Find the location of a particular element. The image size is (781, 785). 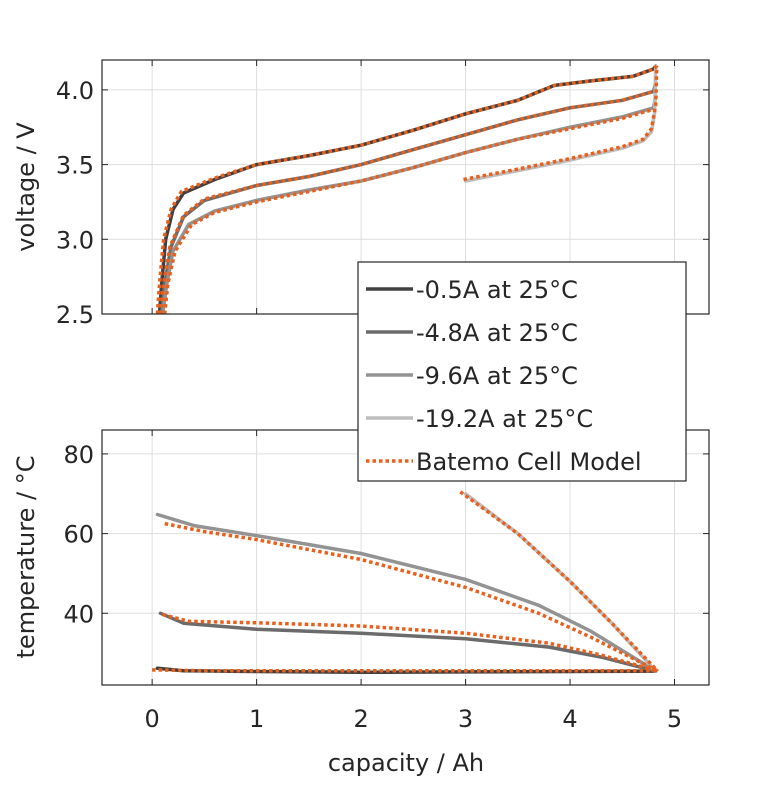

legend-label: -0.5A at 25°C is located at coordinates (497, 290).